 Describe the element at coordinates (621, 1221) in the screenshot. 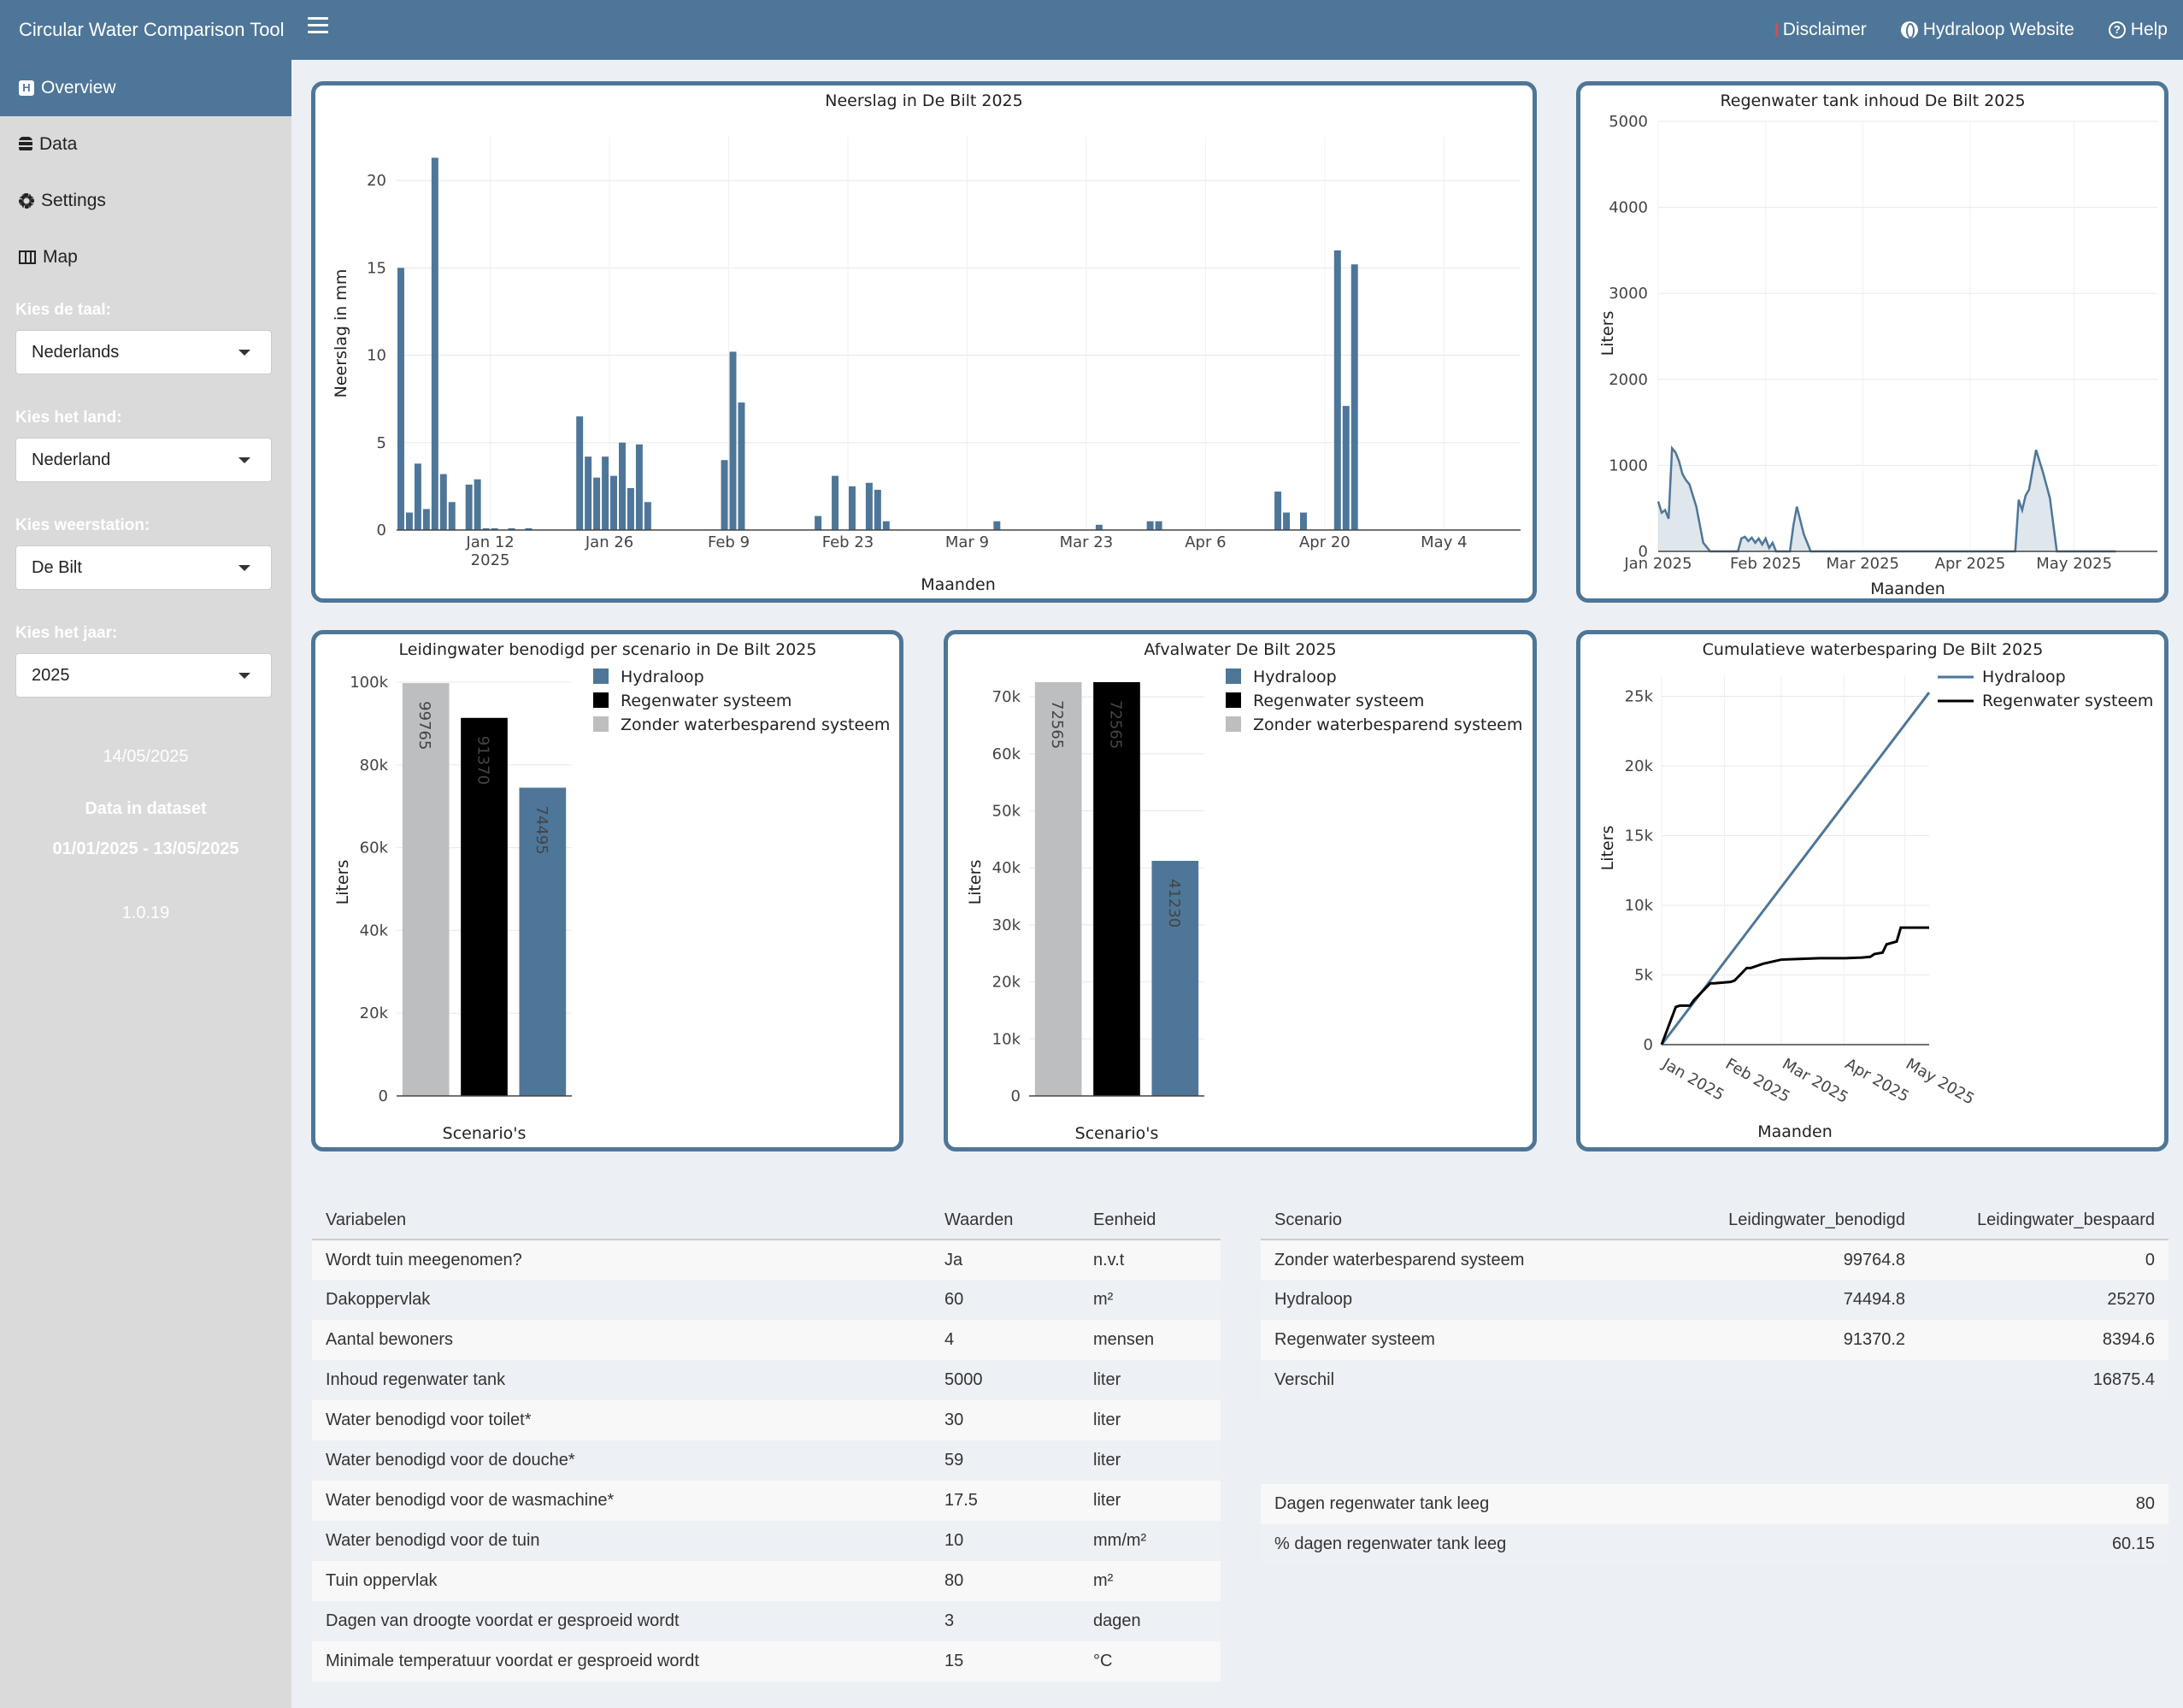

I see `column-header: Variabelen` at that location.